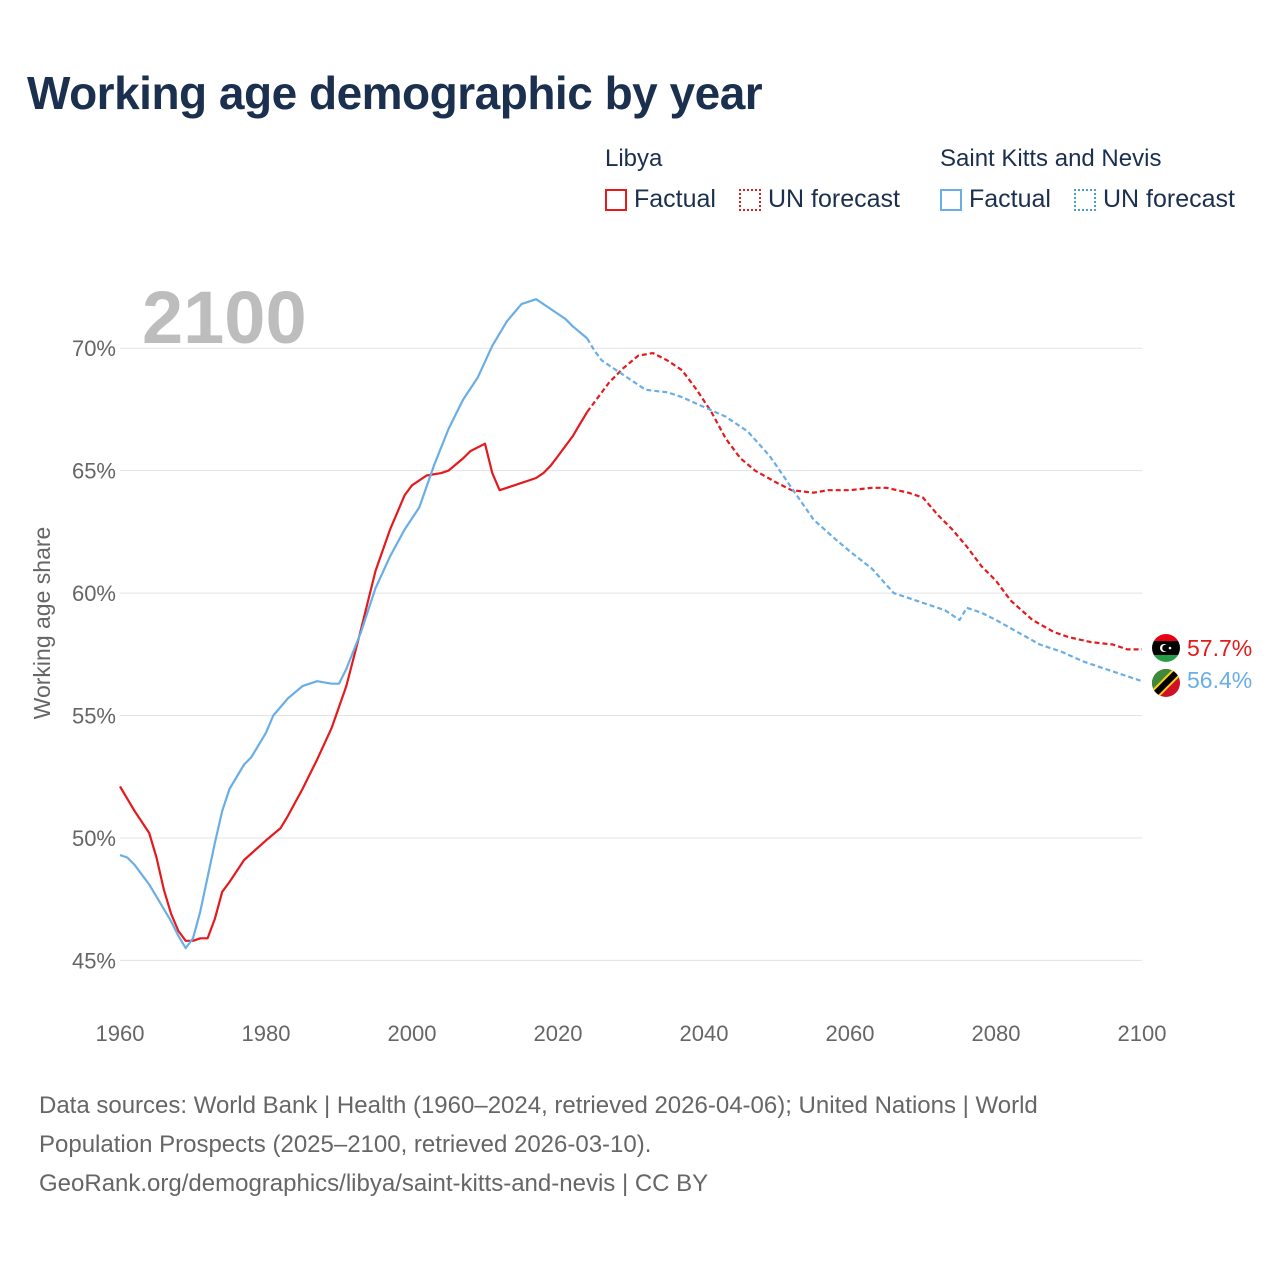  I want to click on legend-item-libya-factual: Factual, so click(660, 199).